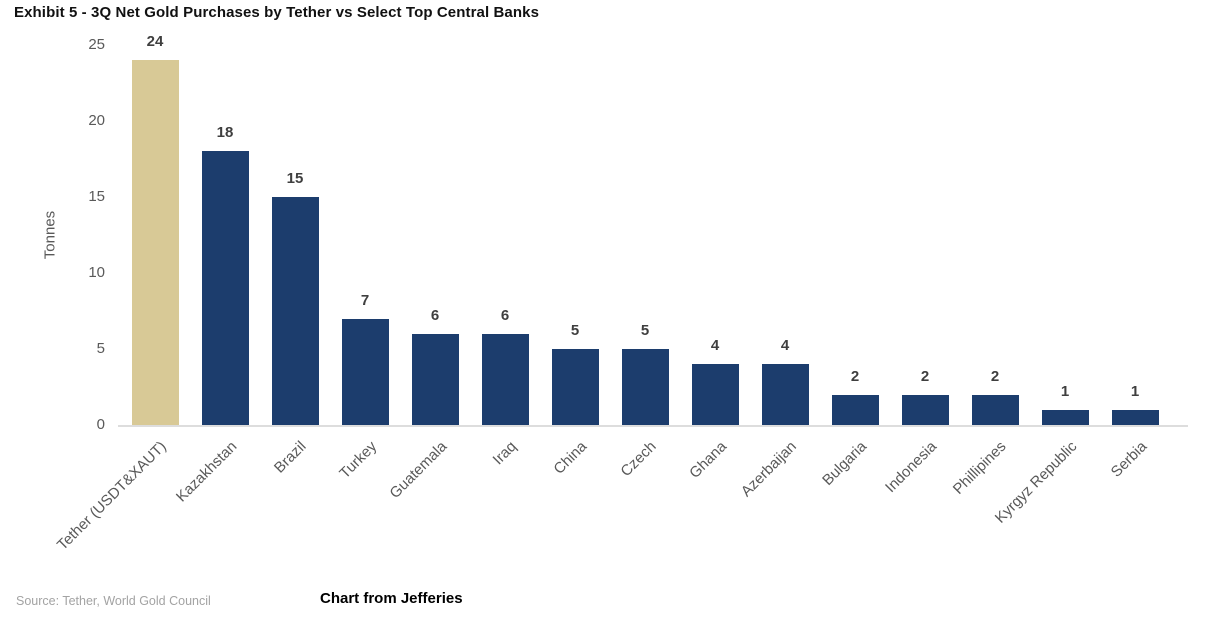 Image resolution: width=1211 pixels, height=626 pixels. Describe the element at coordinates (96, 272) in the screenshot. I see `y-tick-label-10: 10` at that location.